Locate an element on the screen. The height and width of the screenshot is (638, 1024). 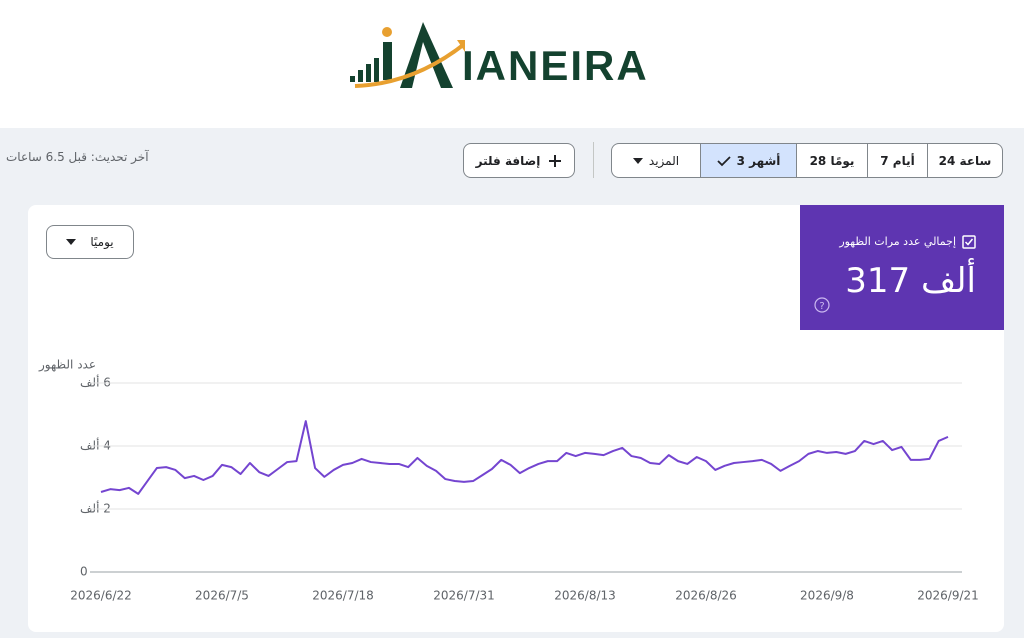
plus-icon is located at coordinates (555, 160).